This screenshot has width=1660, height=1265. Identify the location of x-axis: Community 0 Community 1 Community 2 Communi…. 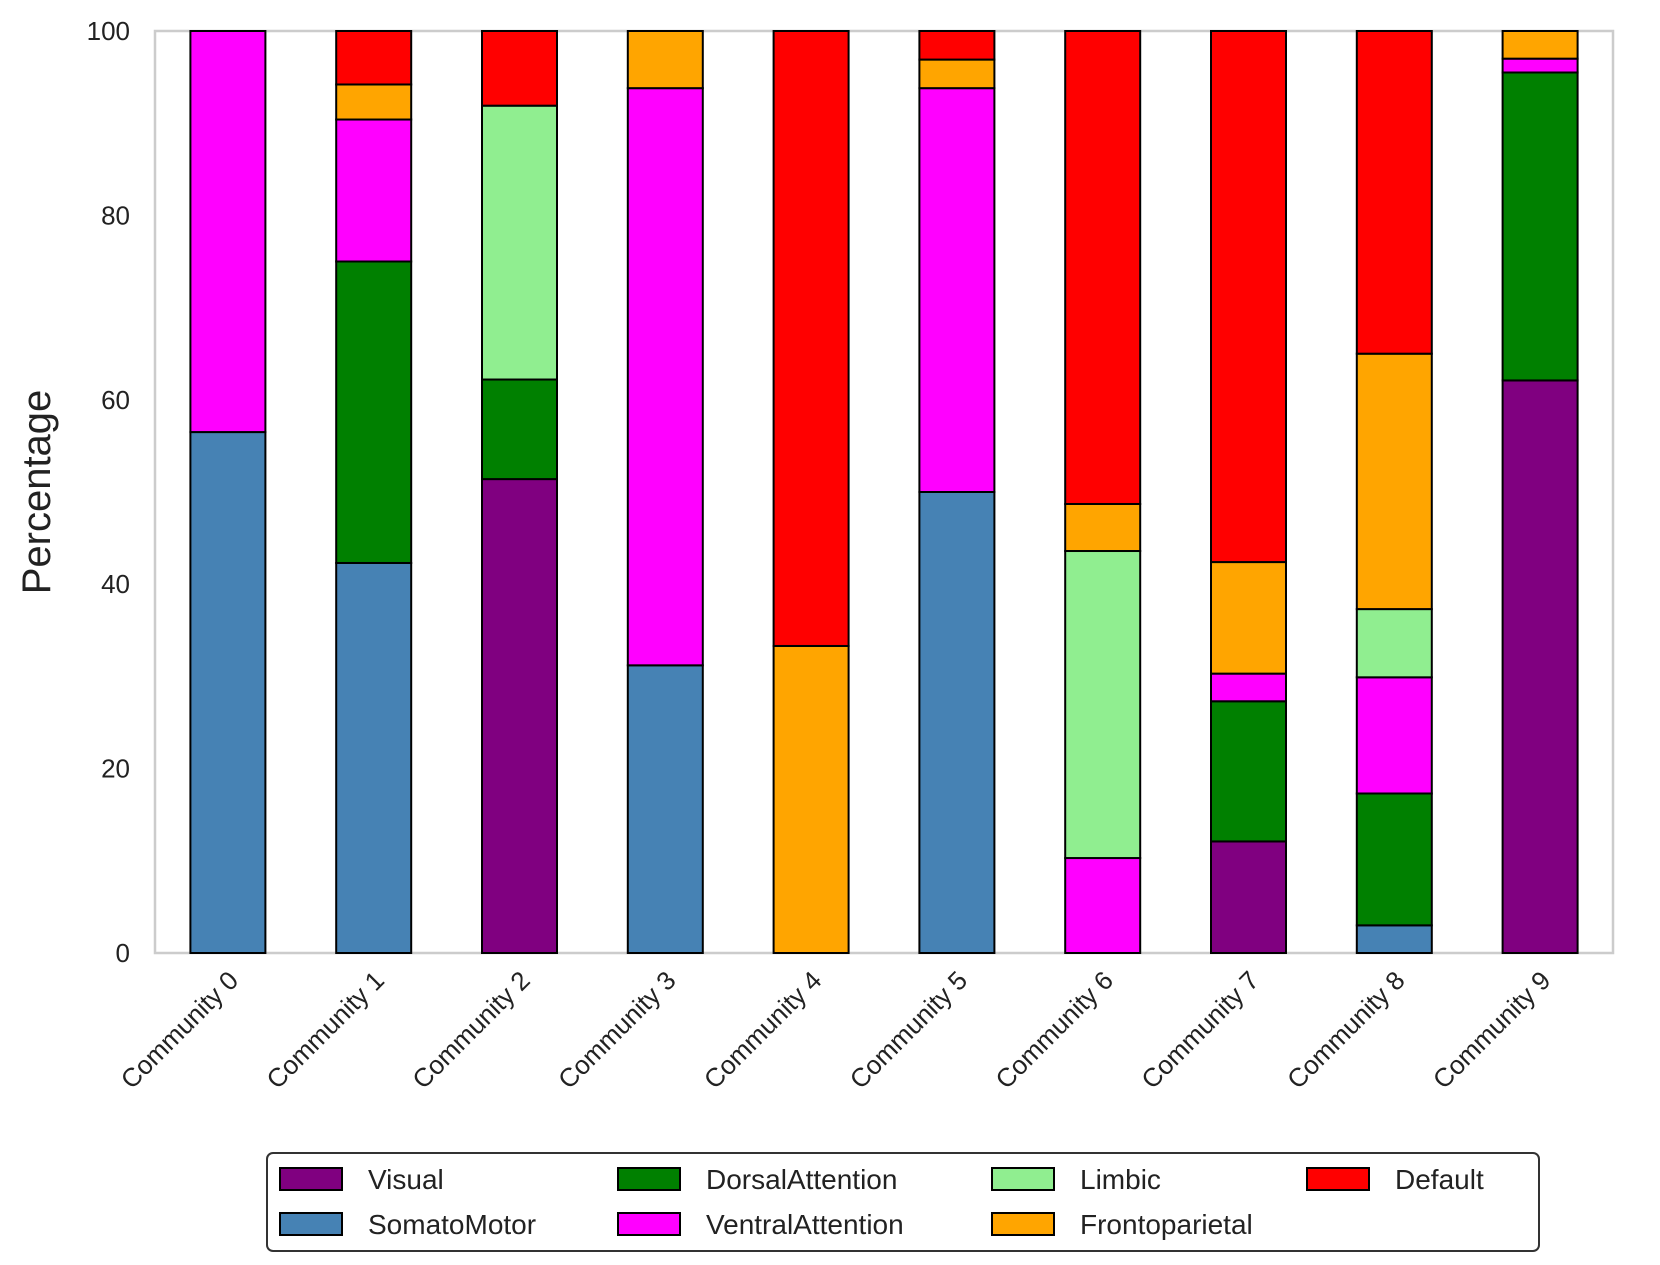
(836, 1030).